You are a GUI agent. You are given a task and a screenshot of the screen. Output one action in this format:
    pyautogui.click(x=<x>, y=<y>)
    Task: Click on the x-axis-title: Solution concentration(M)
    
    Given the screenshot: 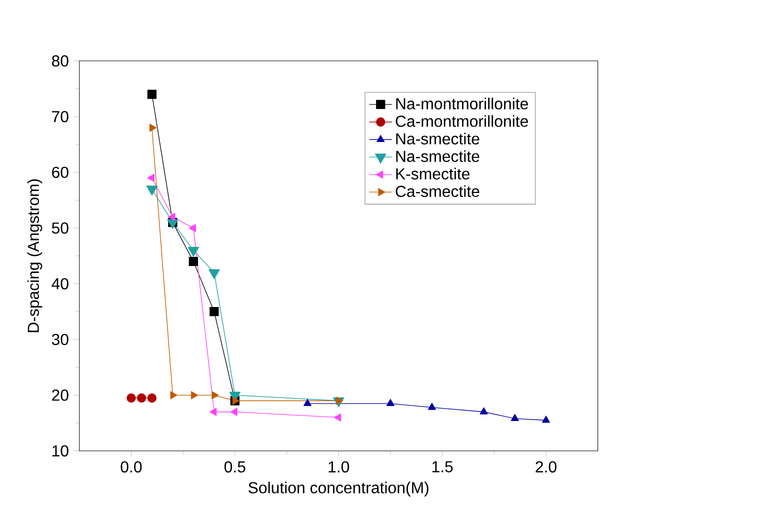 What is the action you would take?
    pyautogui.click(x=338, y=489)
    